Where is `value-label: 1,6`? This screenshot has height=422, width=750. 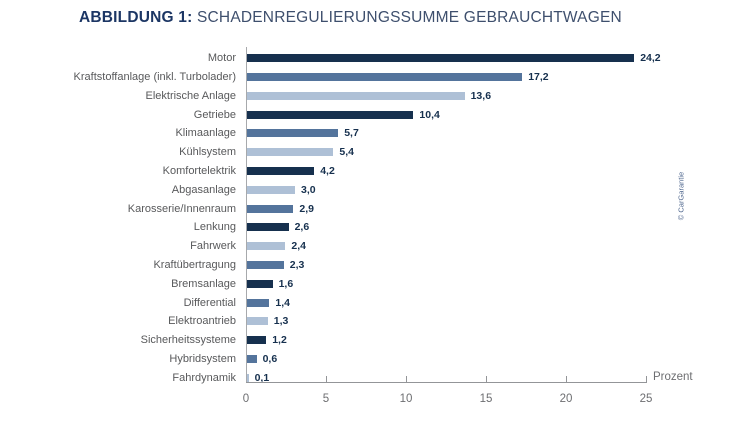 value-label: 1,6 is located at coordinates (286, 283).